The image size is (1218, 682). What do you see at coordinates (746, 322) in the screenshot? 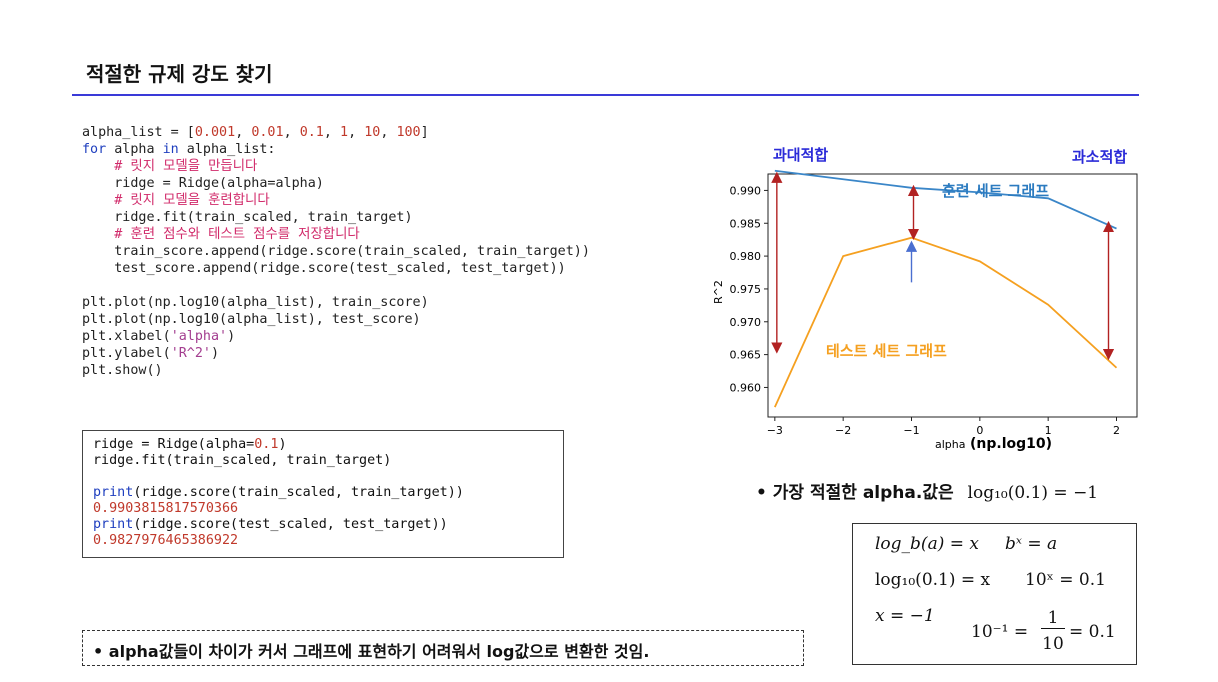
I see `y-tick-label: 0.970` at bounding box center [746, 322].